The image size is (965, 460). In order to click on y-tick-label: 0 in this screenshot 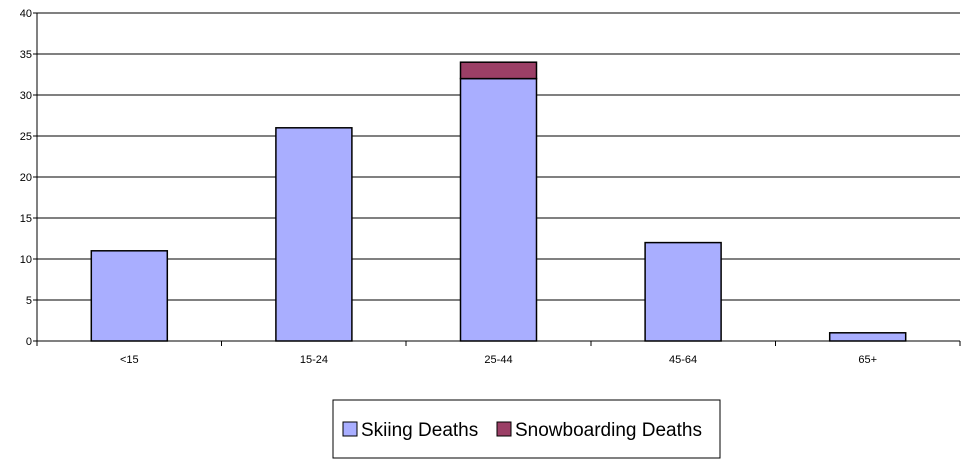, I will do `click(29, 342)`.